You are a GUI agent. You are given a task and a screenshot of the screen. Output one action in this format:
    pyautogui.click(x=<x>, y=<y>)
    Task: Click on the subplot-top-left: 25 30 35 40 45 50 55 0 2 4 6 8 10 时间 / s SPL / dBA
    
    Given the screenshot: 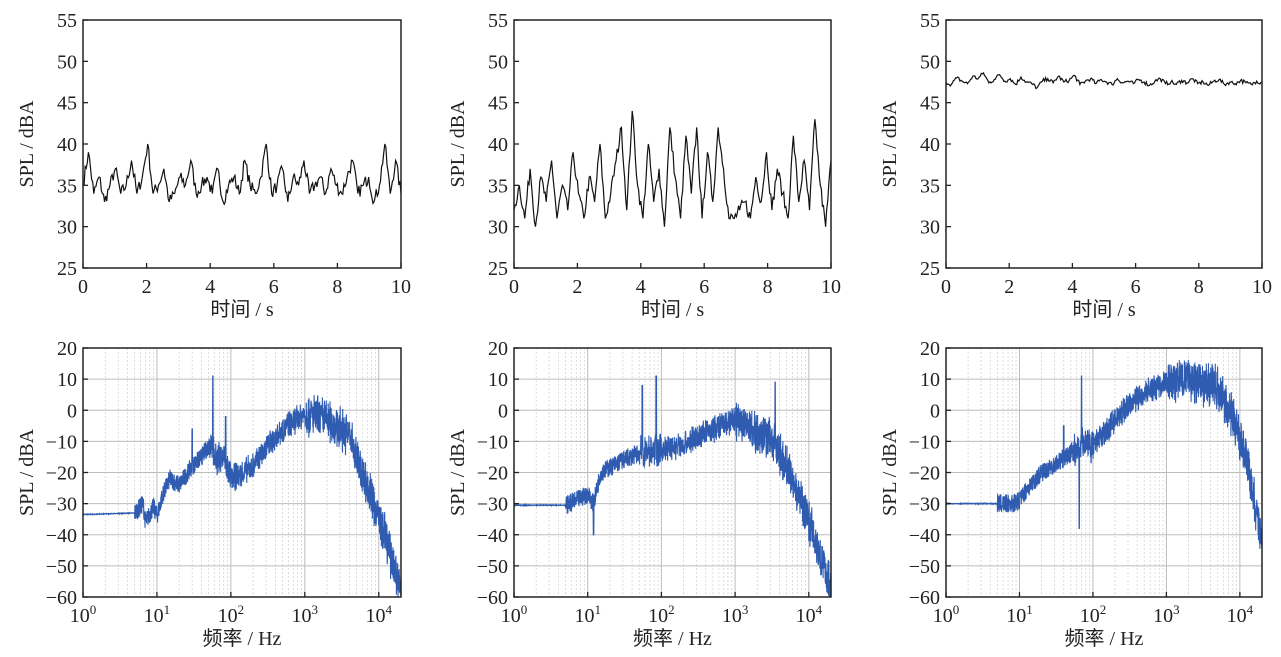 What is the action you would take?
    pyautogui.click(x=213, y=165)
    